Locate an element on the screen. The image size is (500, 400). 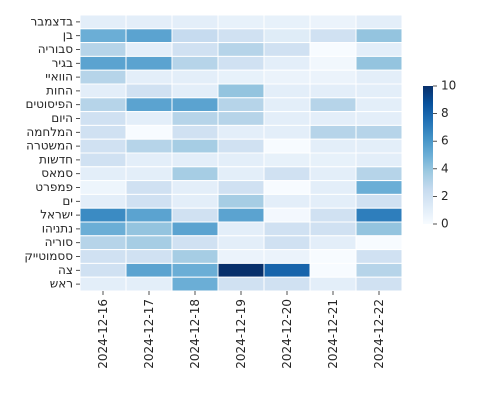
x-tick-label: 2024-12-21 is located at coordinates (333, 334).